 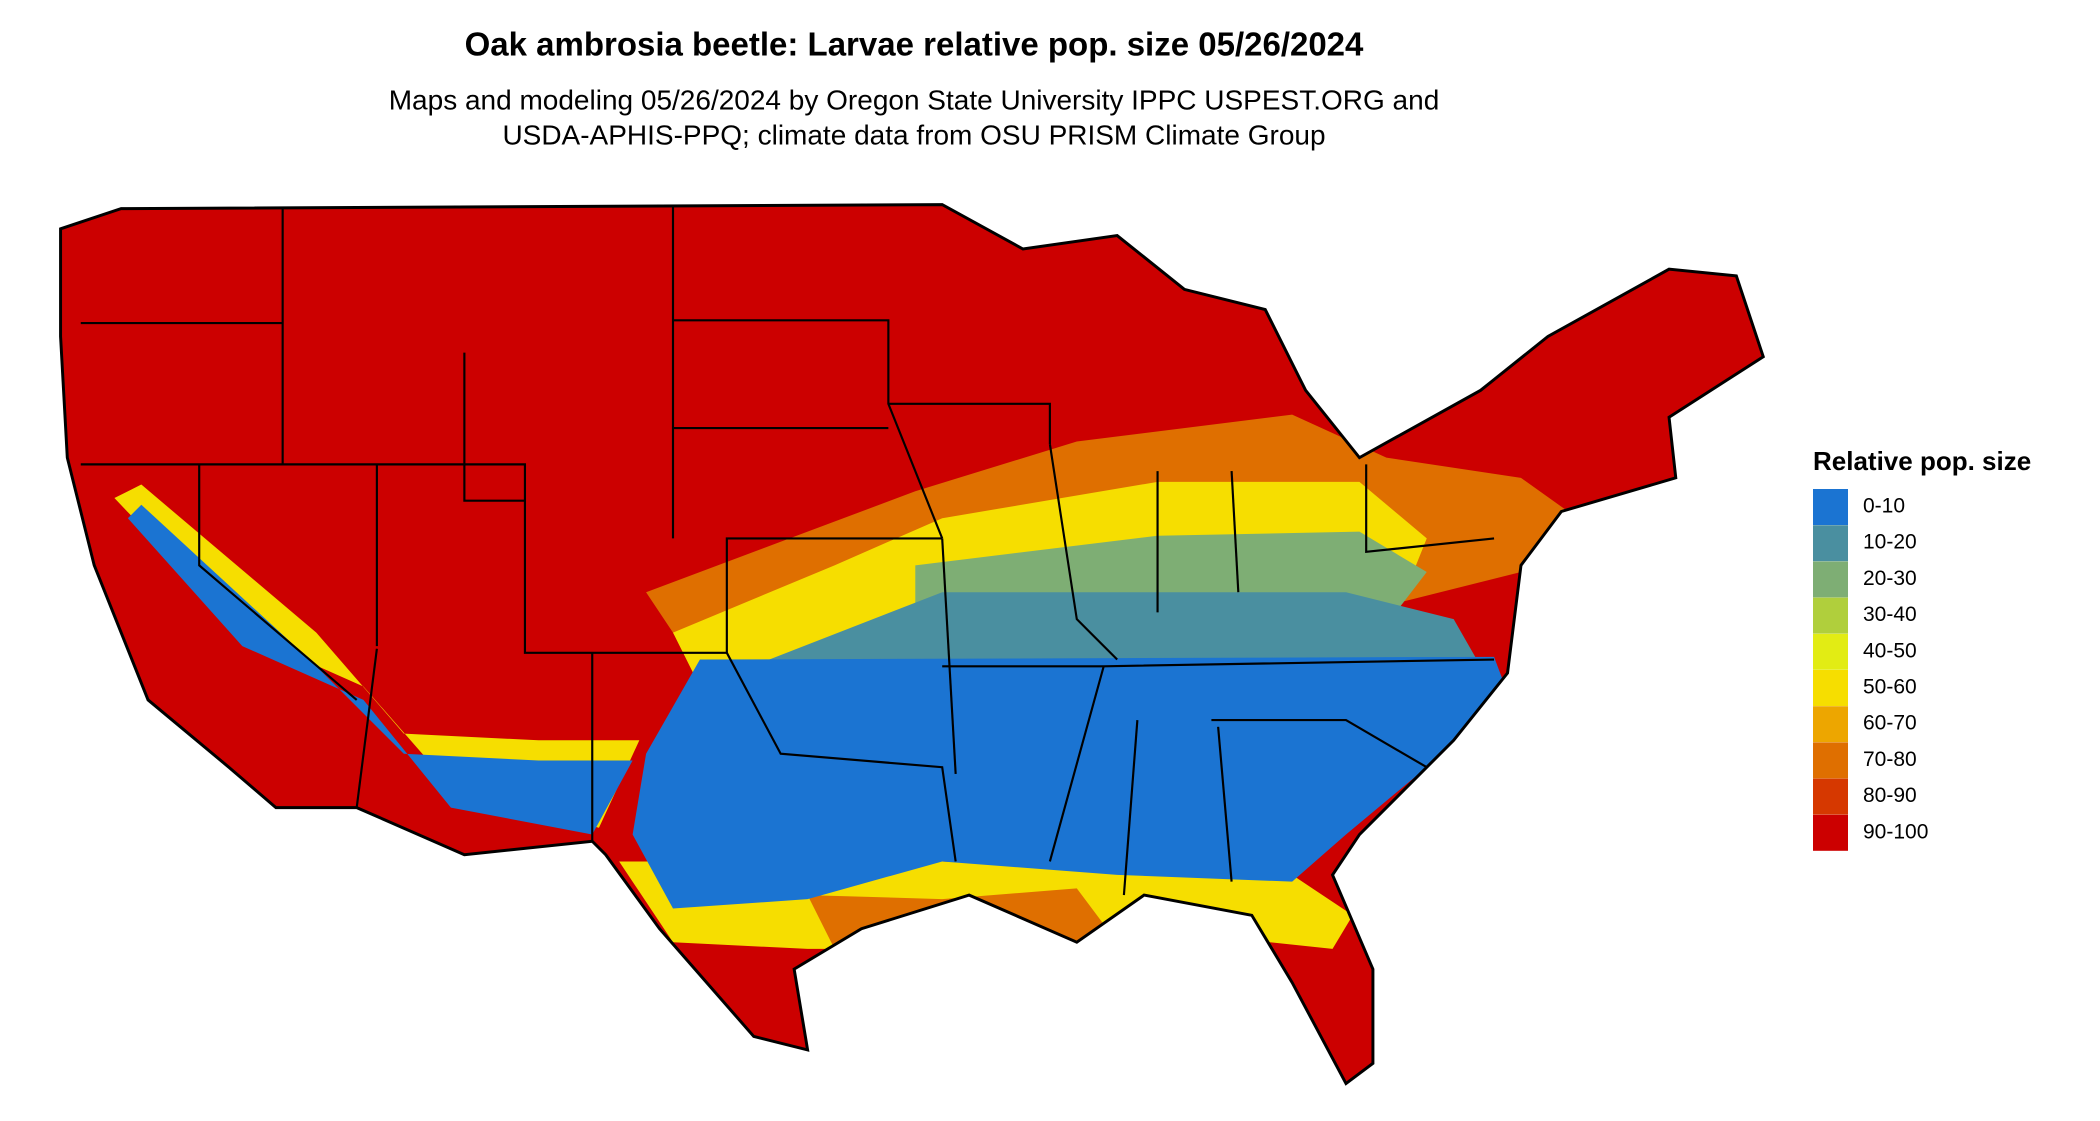 I want to click on legend-label: 40-50, so click(x=1890, y=650).